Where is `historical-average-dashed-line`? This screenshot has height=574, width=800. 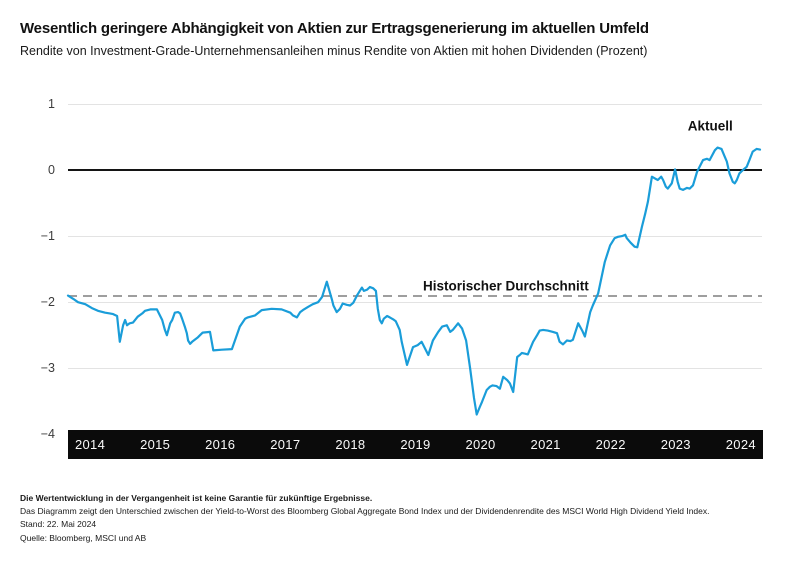 historical-average-dashed-line is located at coordinates (415, 296).